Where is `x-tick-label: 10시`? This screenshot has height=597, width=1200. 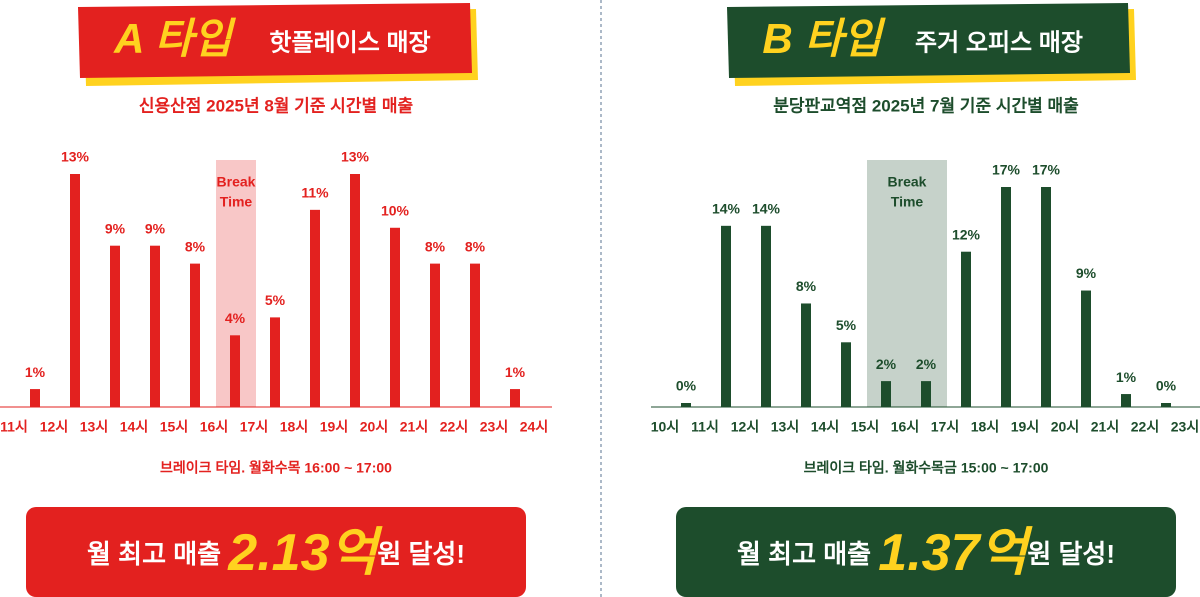 x-tick-label: 10시 is located at coordinates (665, 427).